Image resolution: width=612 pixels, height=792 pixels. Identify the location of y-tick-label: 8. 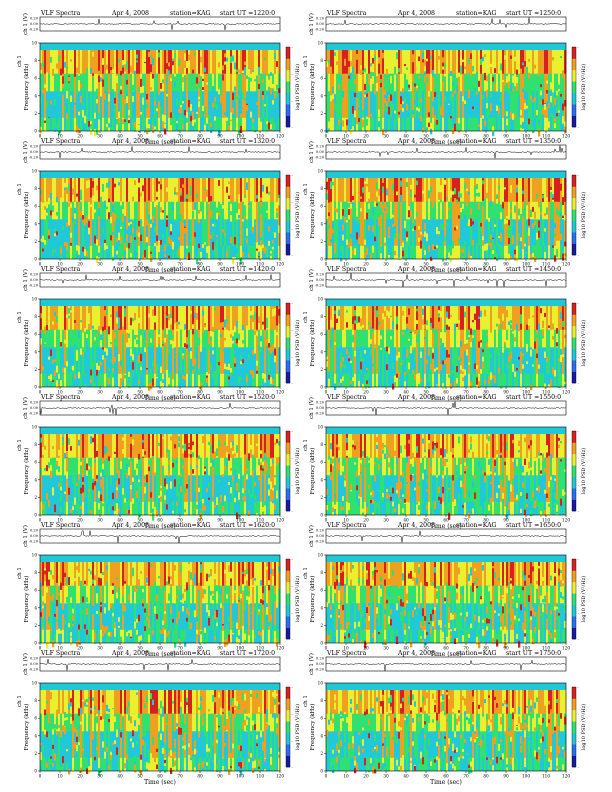
(35, 60).